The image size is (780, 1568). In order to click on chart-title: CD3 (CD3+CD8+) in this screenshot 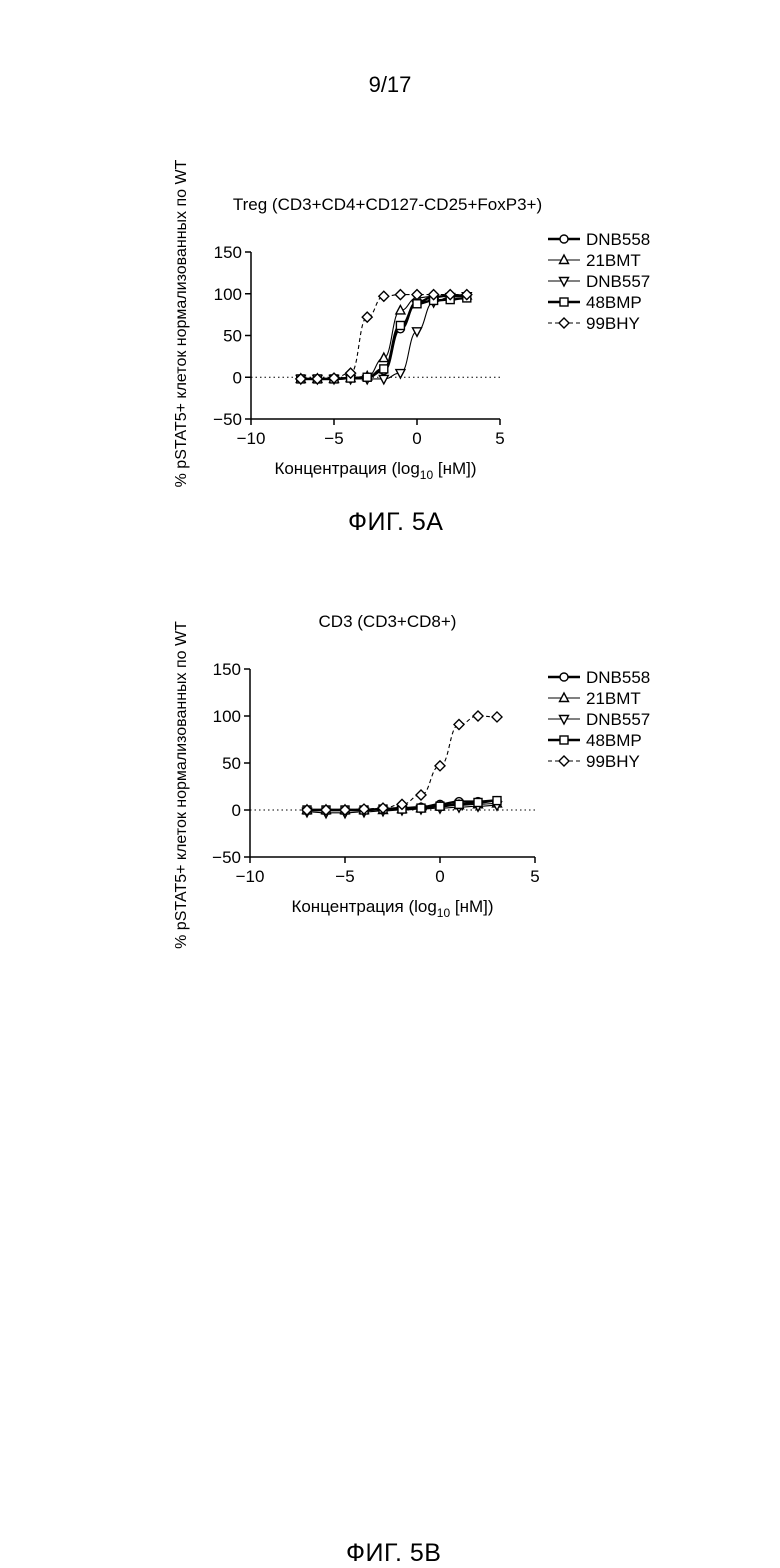, I will do `click(388, 621)`.